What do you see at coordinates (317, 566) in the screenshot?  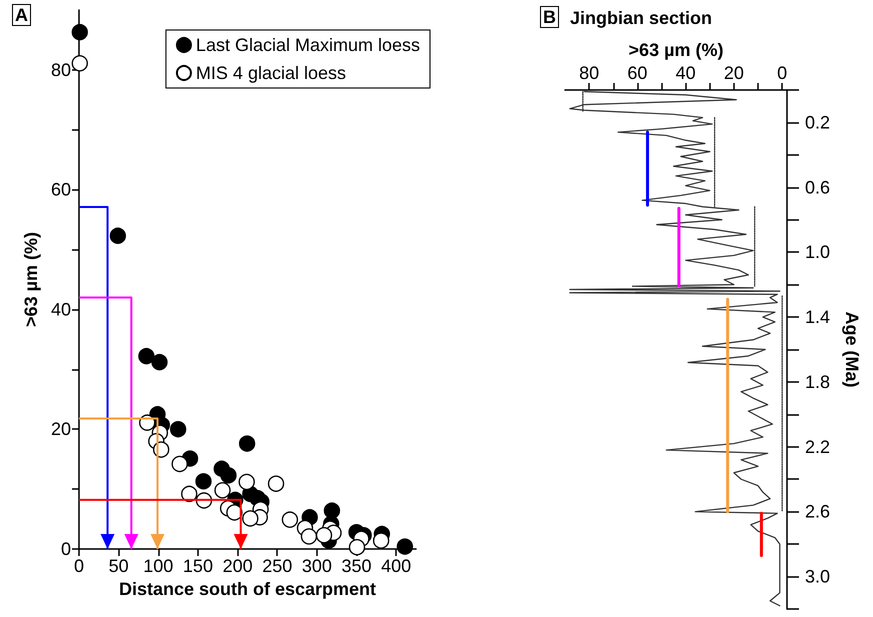 I see `x-tick-label: 300` at bounding box center [317, 566].